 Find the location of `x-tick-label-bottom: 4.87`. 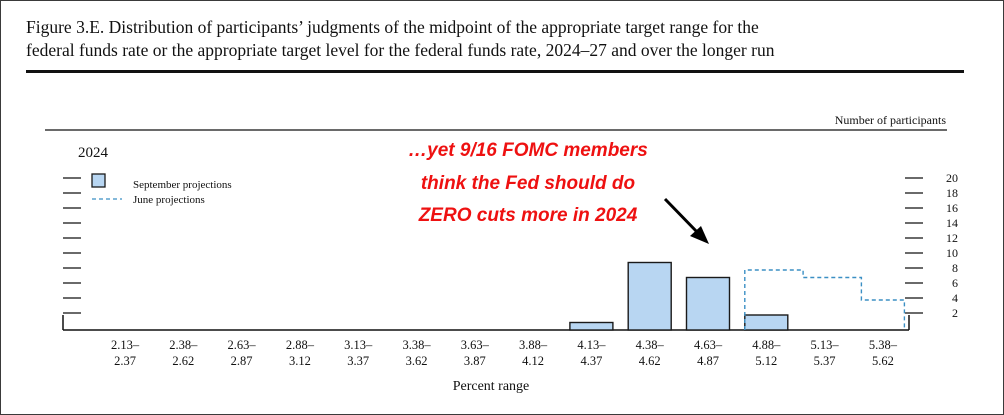

x-tick-label-bottom: 4.87 is located at coordinates (708, 361).